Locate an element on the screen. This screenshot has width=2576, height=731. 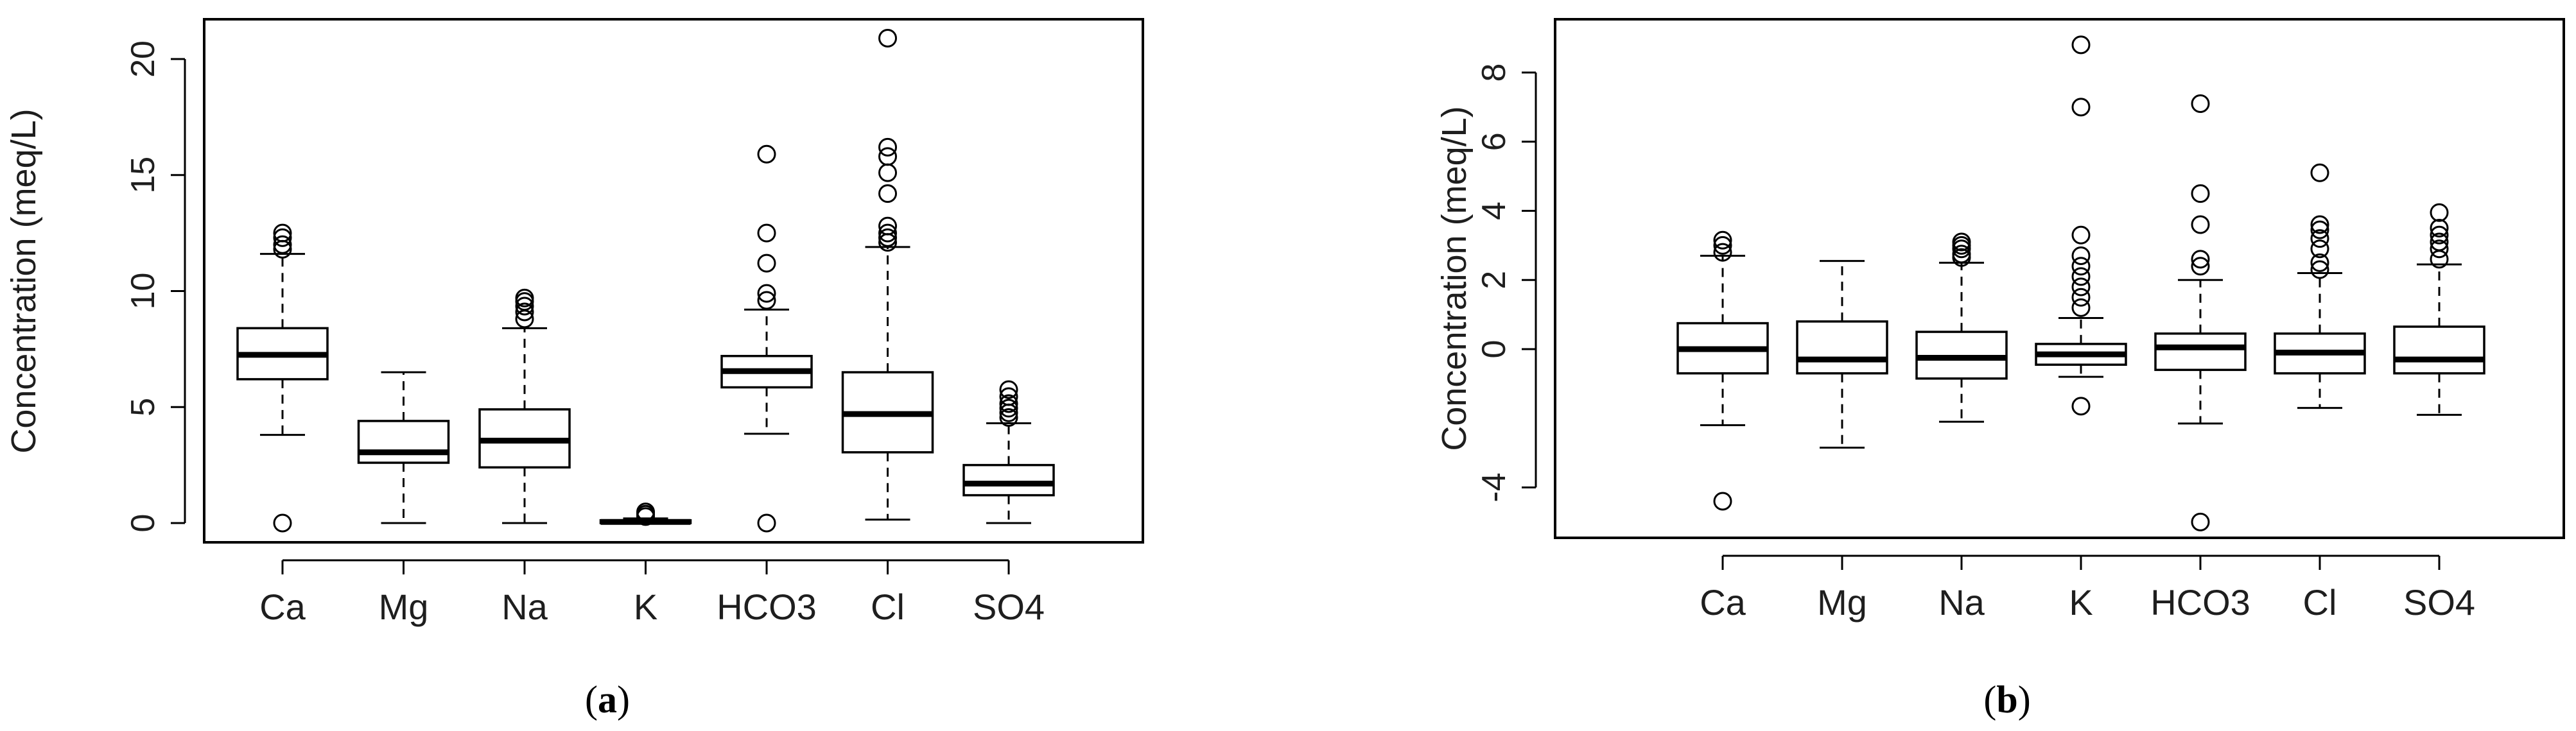
y-tick-label: 15 is located at coordinates (143, 175).